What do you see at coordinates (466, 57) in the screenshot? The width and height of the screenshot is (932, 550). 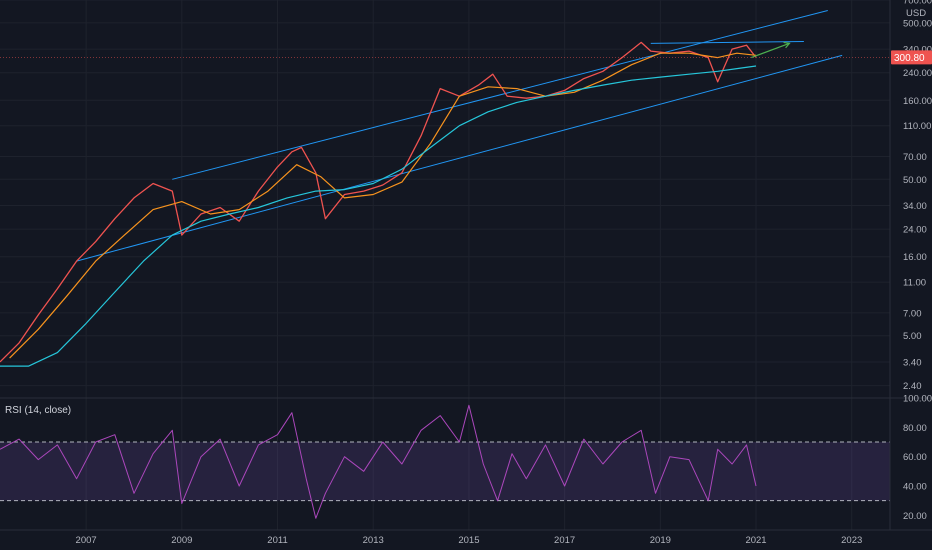 I see `last-price-badge: 300.80` at bounding box center [466, 57].